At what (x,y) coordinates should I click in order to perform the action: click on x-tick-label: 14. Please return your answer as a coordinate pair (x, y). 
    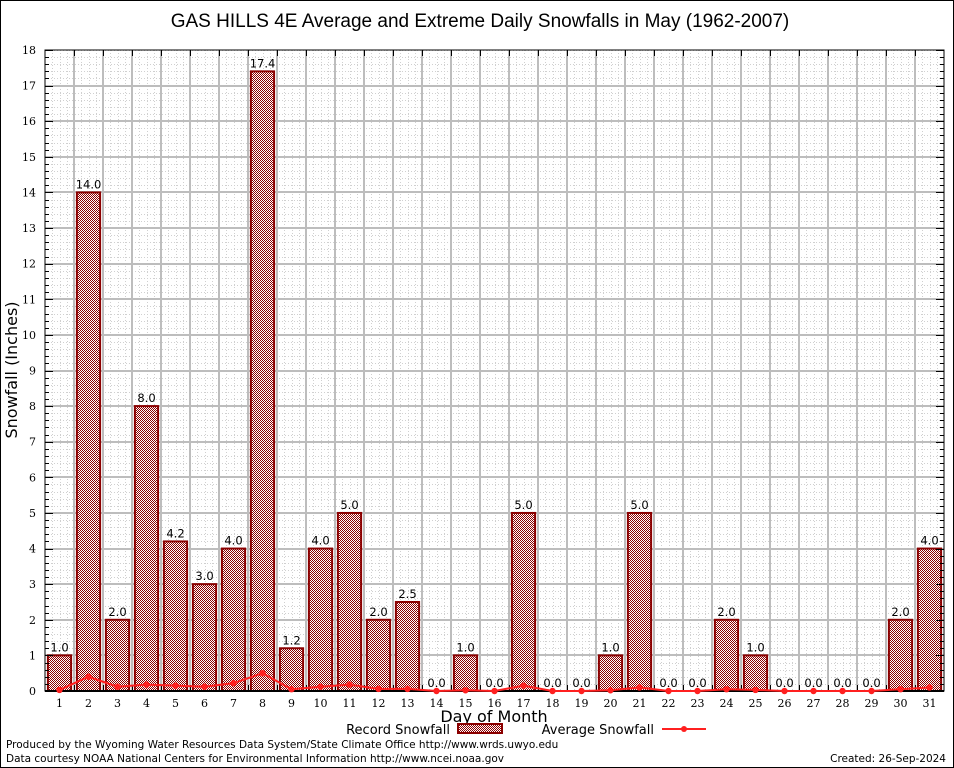
    Looking at the image, I should click on (437, 703).